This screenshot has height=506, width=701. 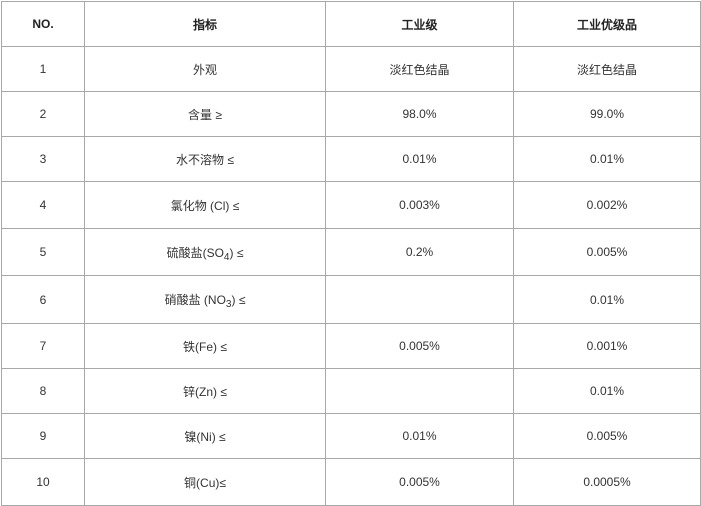 What do you see at coordinates (607, 114) in the screenshot?
I see `cell-premium: 99.0%` at bounding box center [607, 114].